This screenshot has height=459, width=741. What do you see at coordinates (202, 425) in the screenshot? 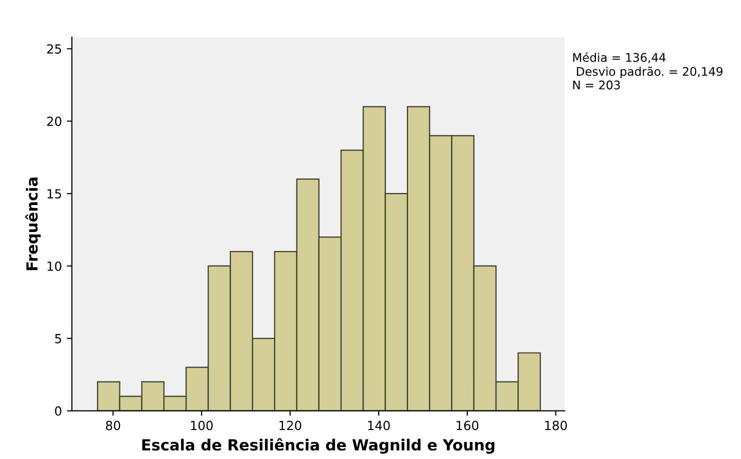
I see `x-tick-label: 100` at bounding box center [202, 425].